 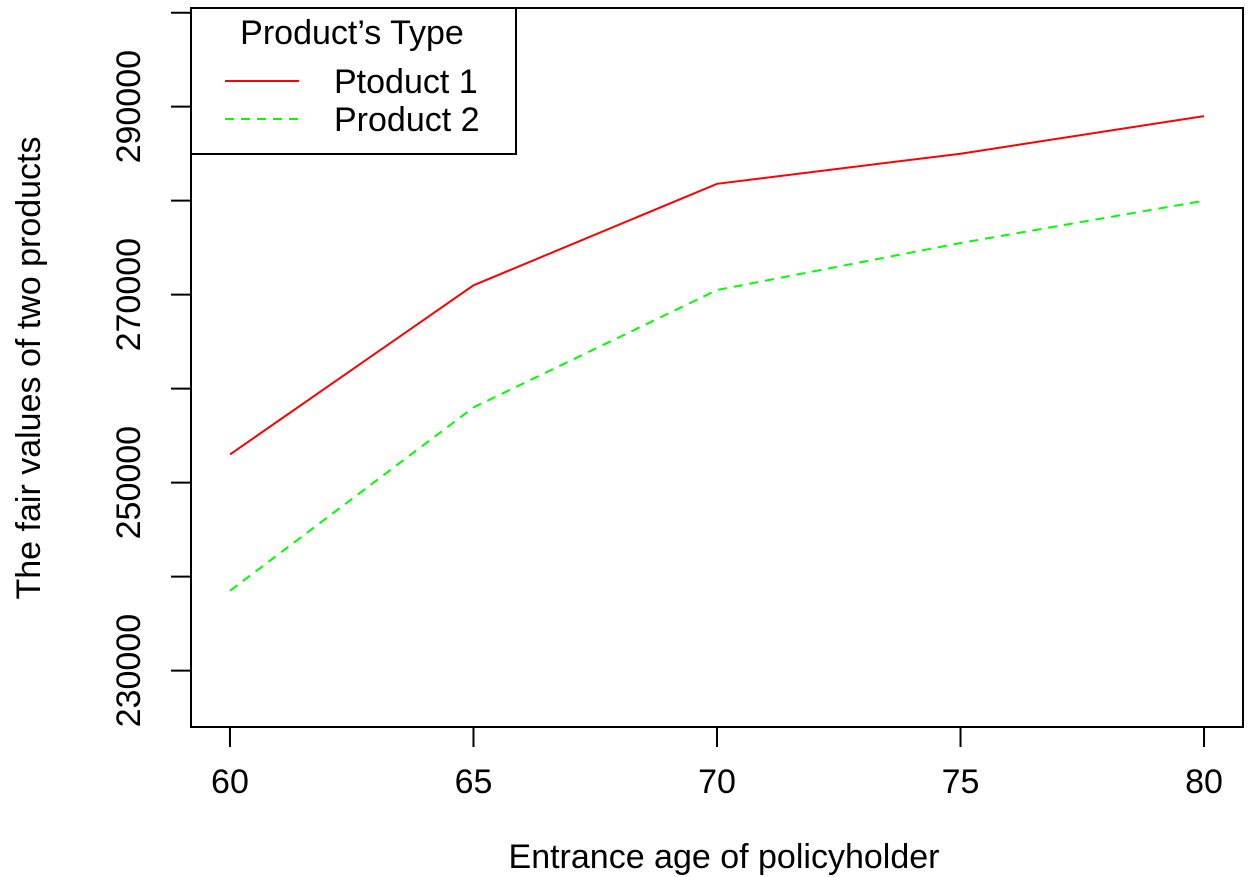 I want to click on y-tick-label: 270000, so click(x=129, y=294).